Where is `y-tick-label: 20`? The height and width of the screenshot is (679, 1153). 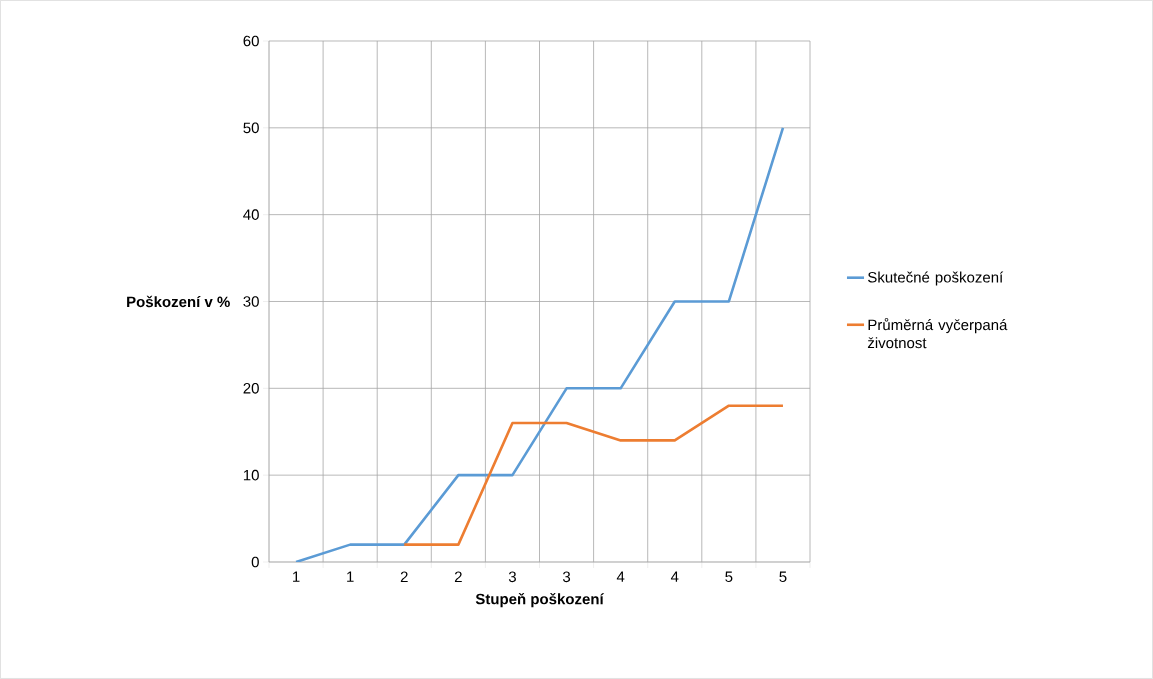
y-tick-label: 20 is located at coordinates (251, 388).